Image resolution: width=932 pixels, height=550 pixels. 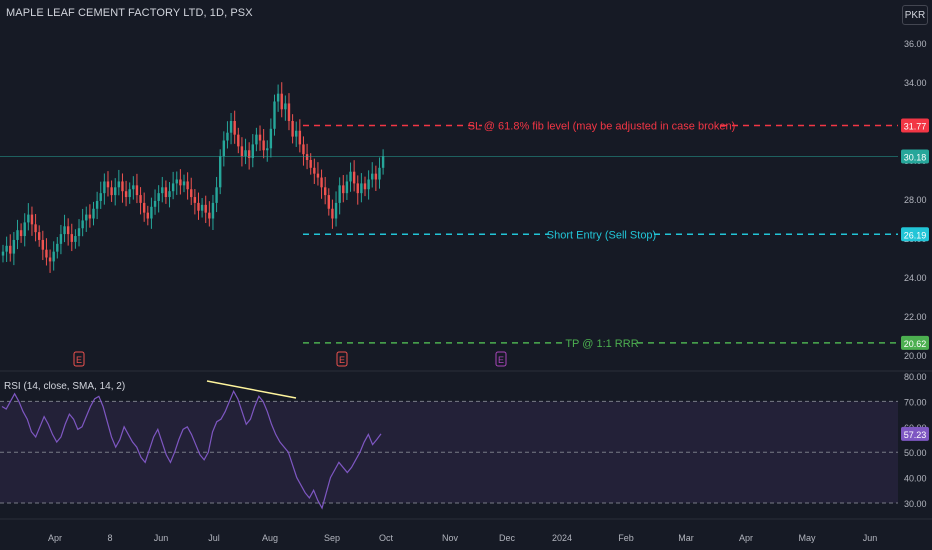 I want to click on time-tick: Jul, so click(x=214, y=538).